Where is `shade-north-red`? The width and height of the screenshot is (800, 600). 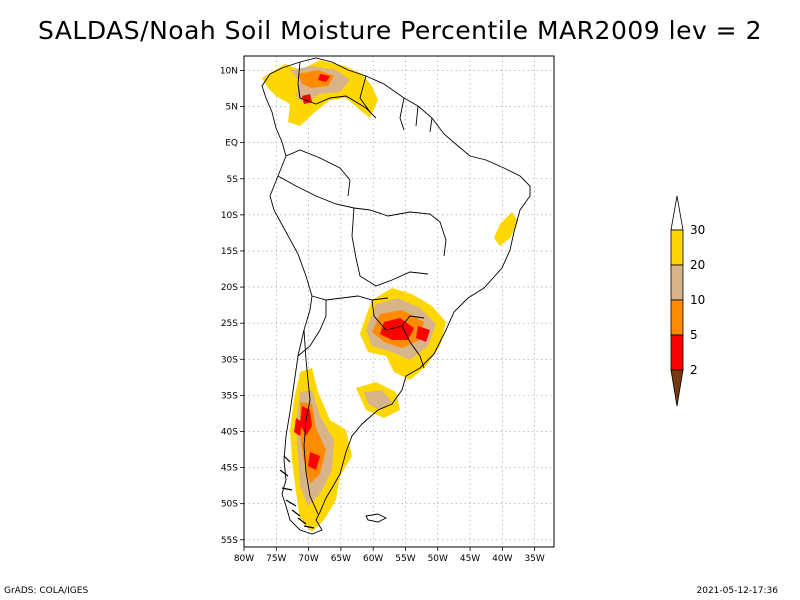
shade-north-red is located at coordinates (316, 89).